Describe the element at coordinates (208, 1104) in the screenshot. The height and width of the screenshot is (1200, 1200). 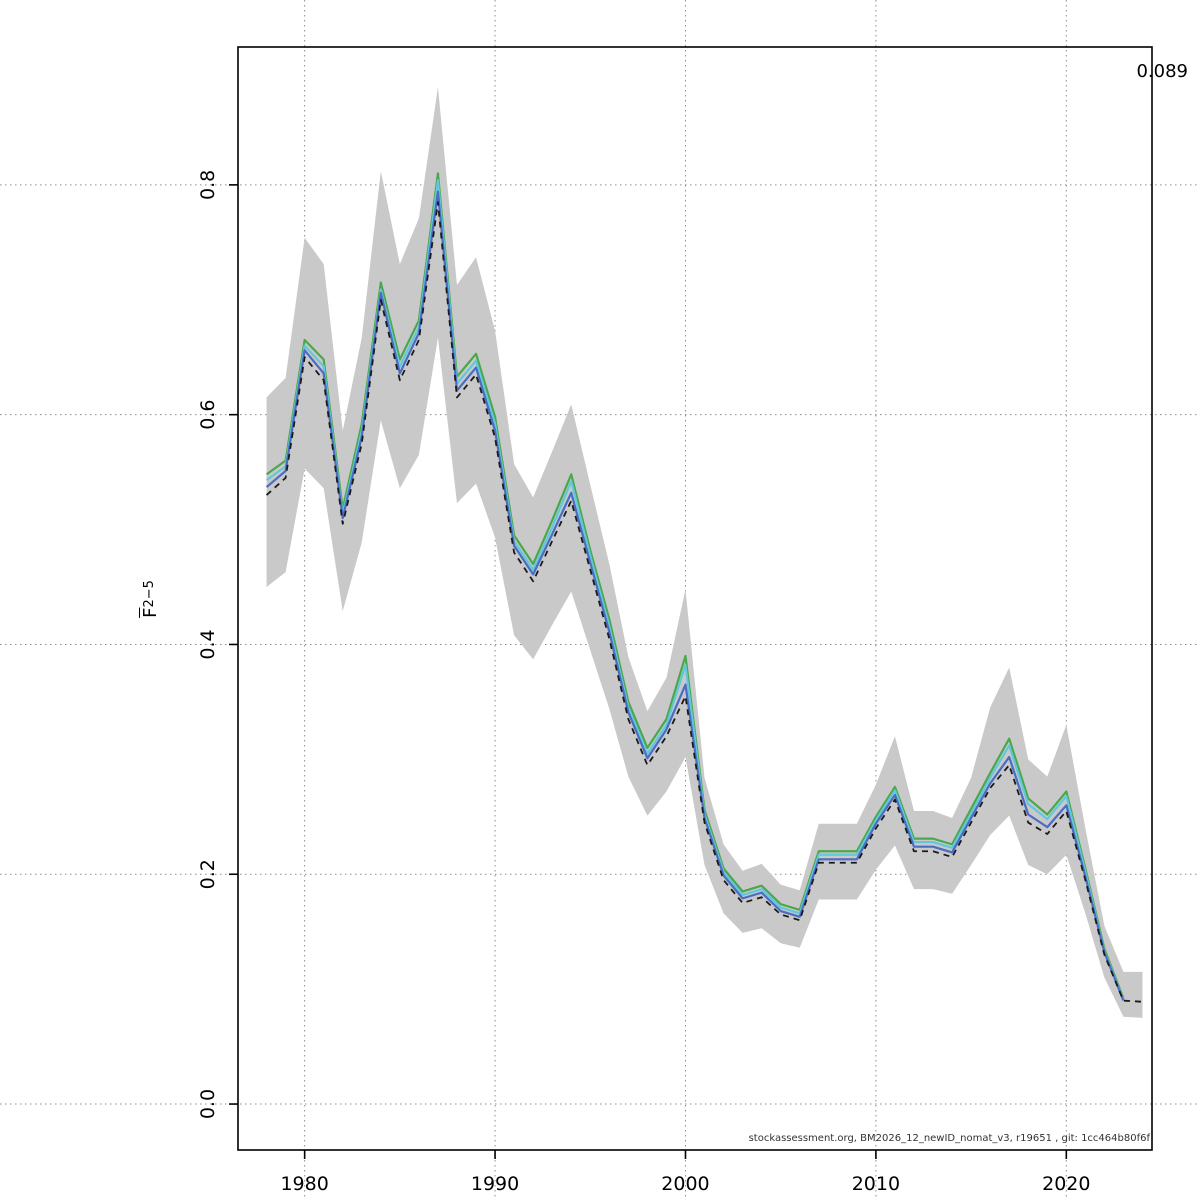
I see `y-tick-label: 0.0` at that location.